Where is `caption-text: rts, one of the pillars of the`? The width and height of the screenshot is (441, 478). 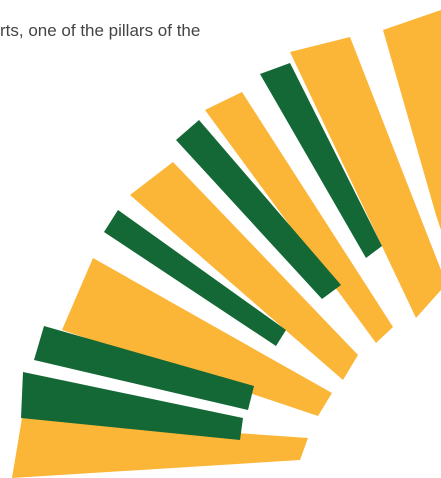
caption-text: rts, one of the pillars of the is located at coordinates (100, 30).